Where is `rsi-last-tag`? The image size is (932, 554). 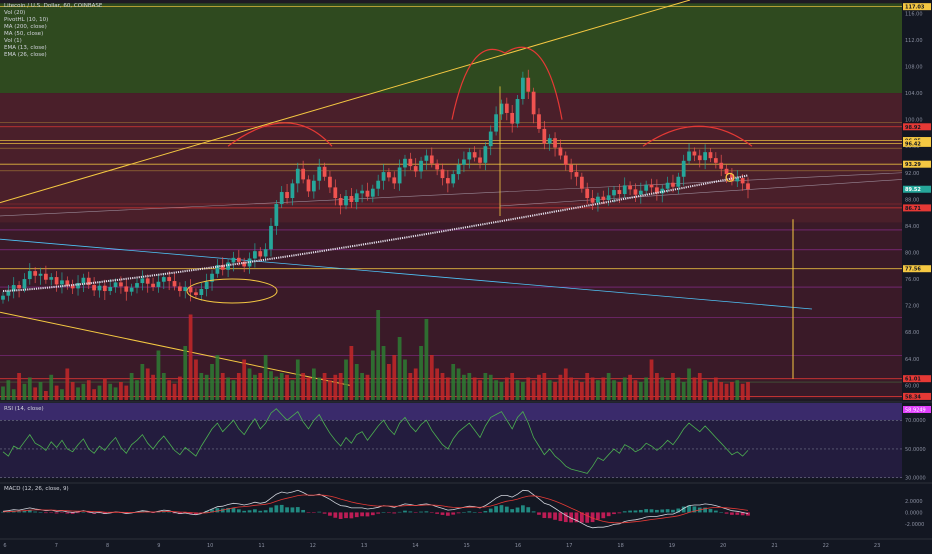 rsi-last-tag is located at coordinates (917, 409).